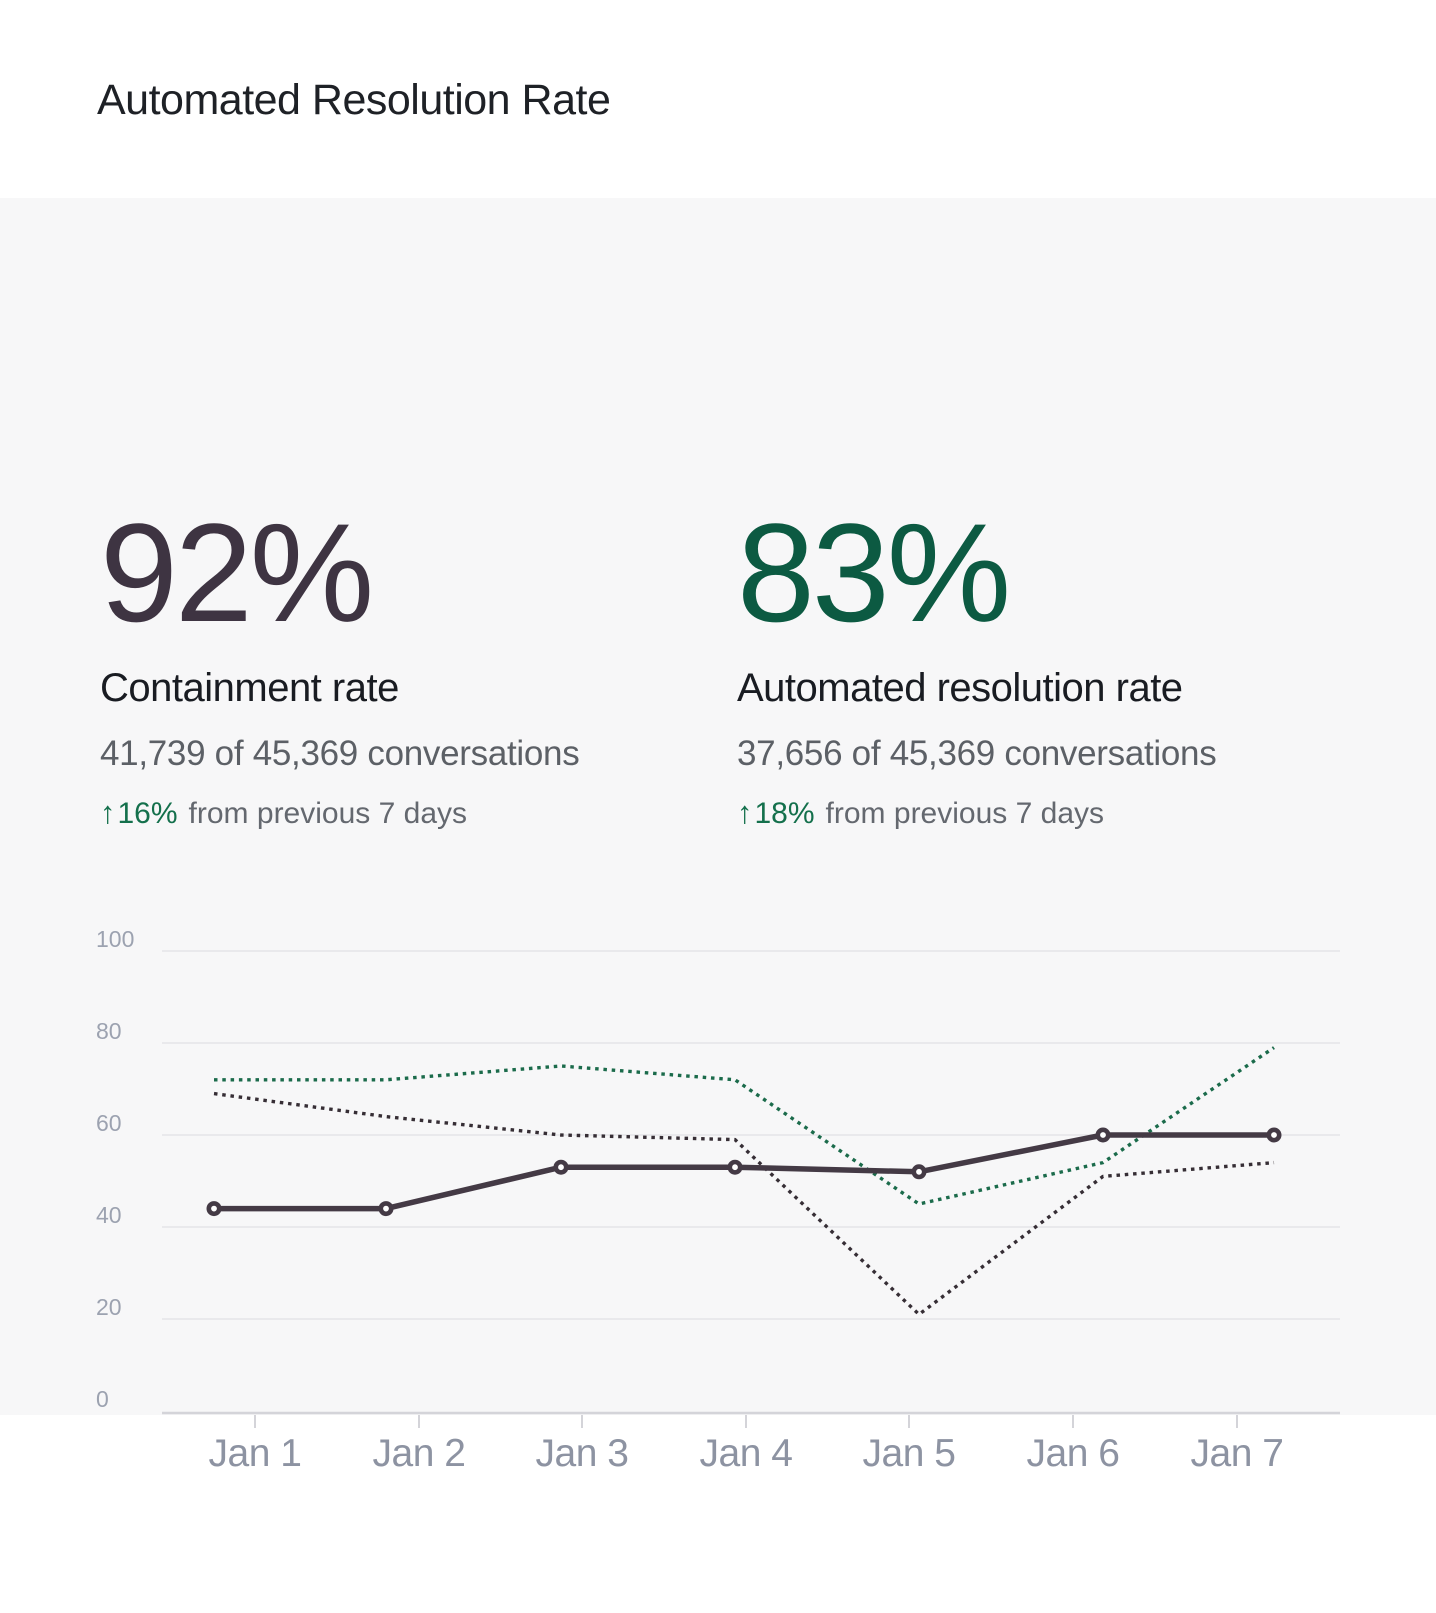  Describe the element at coordinates (784, 813) in the screenshot. I see `delta-value: 18%` at that location.